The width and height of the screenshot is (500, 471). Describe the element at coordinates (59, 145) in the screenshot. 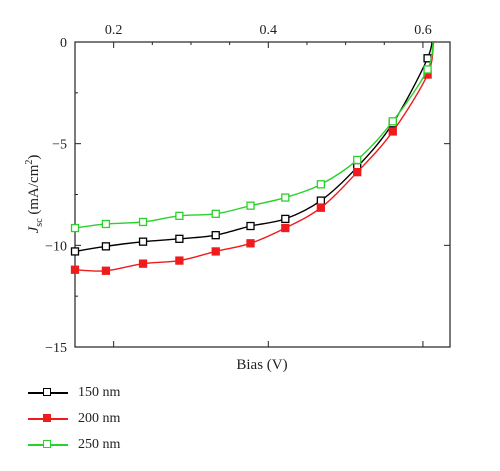

I see `y-tick-label: −5` at that location.